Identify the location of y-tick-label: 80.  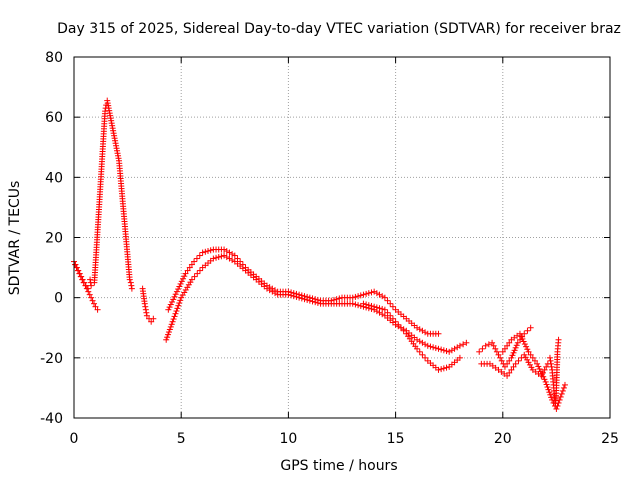
(54, 58).